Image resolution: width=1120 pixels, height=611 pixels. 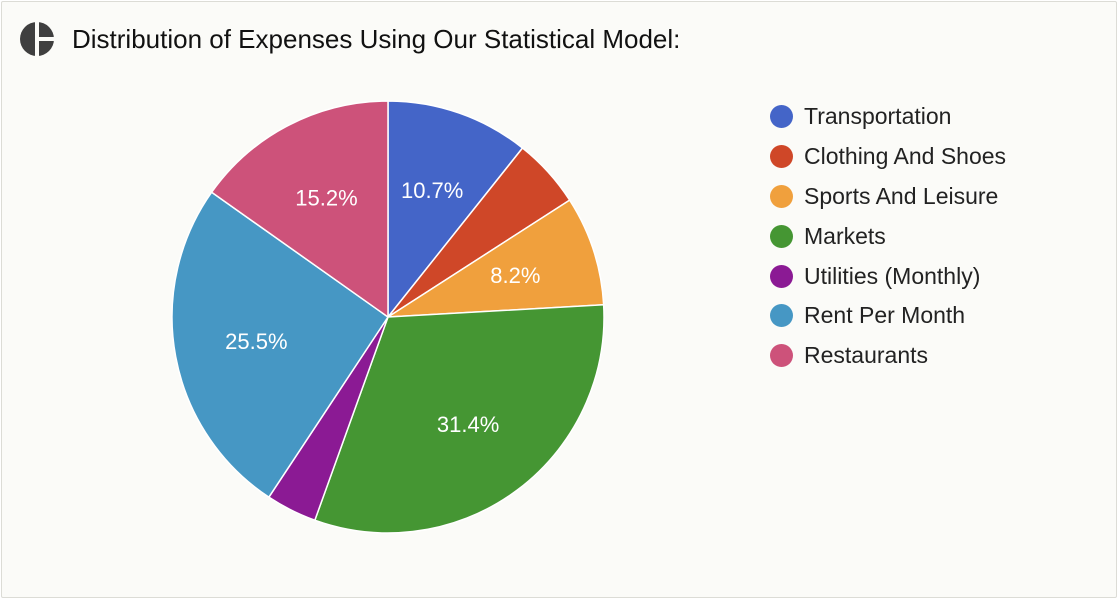 What do you see at coordinates (432, 190) in the screenshot?
I see `data-label-transportation: 10.7%` at bounding box center [432, 190].